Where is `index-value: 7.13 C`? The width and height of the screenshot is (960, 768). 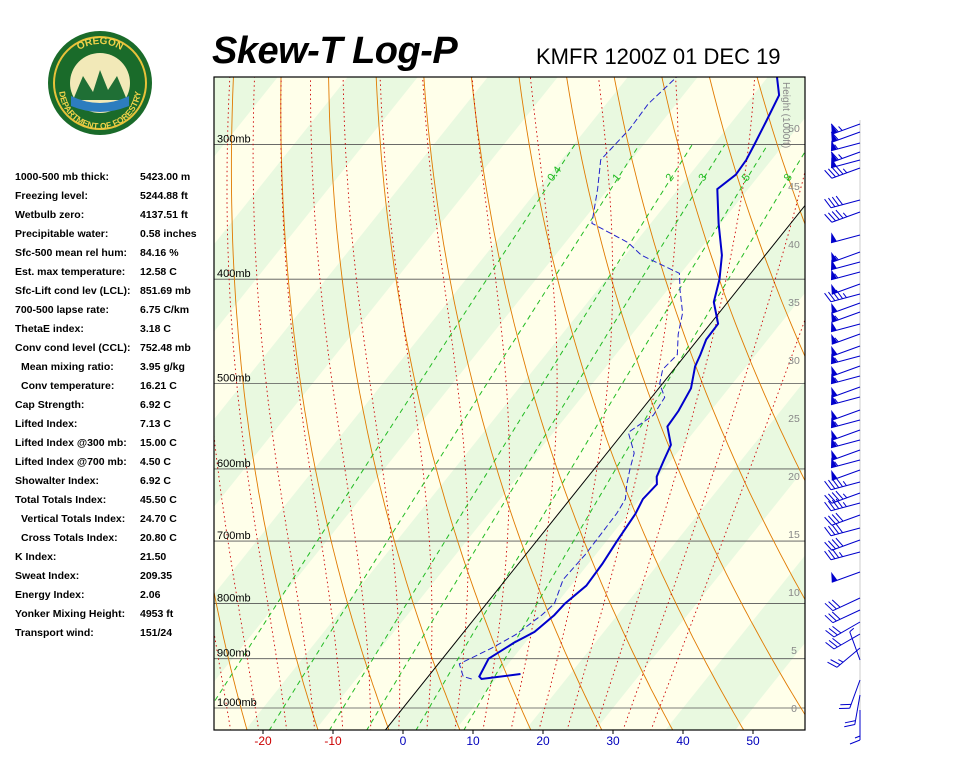
index-value: 7.13 C is located at coordinates (155, 424).